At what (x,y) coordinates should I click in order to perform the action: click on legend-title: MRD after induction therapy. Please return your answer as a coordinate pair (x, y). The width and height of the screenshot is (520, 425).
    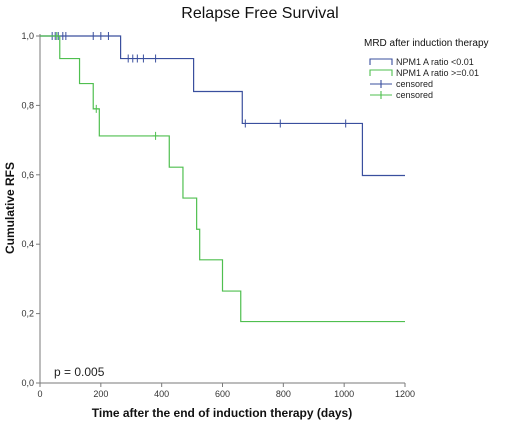
    Looking at the image, I should click on (426, 43).